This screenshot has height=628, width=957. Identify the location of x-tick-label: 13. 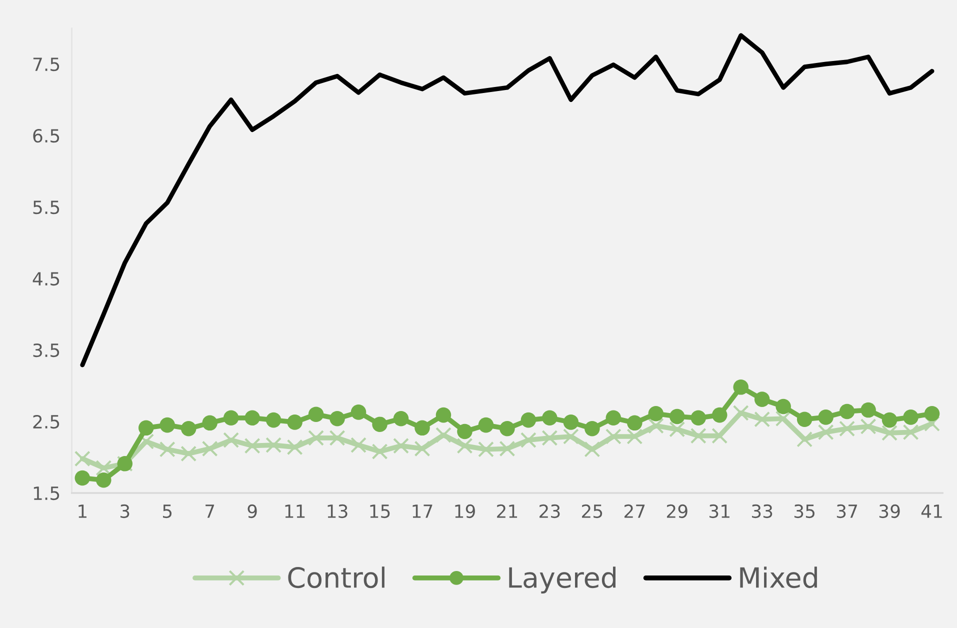
(338, 511).